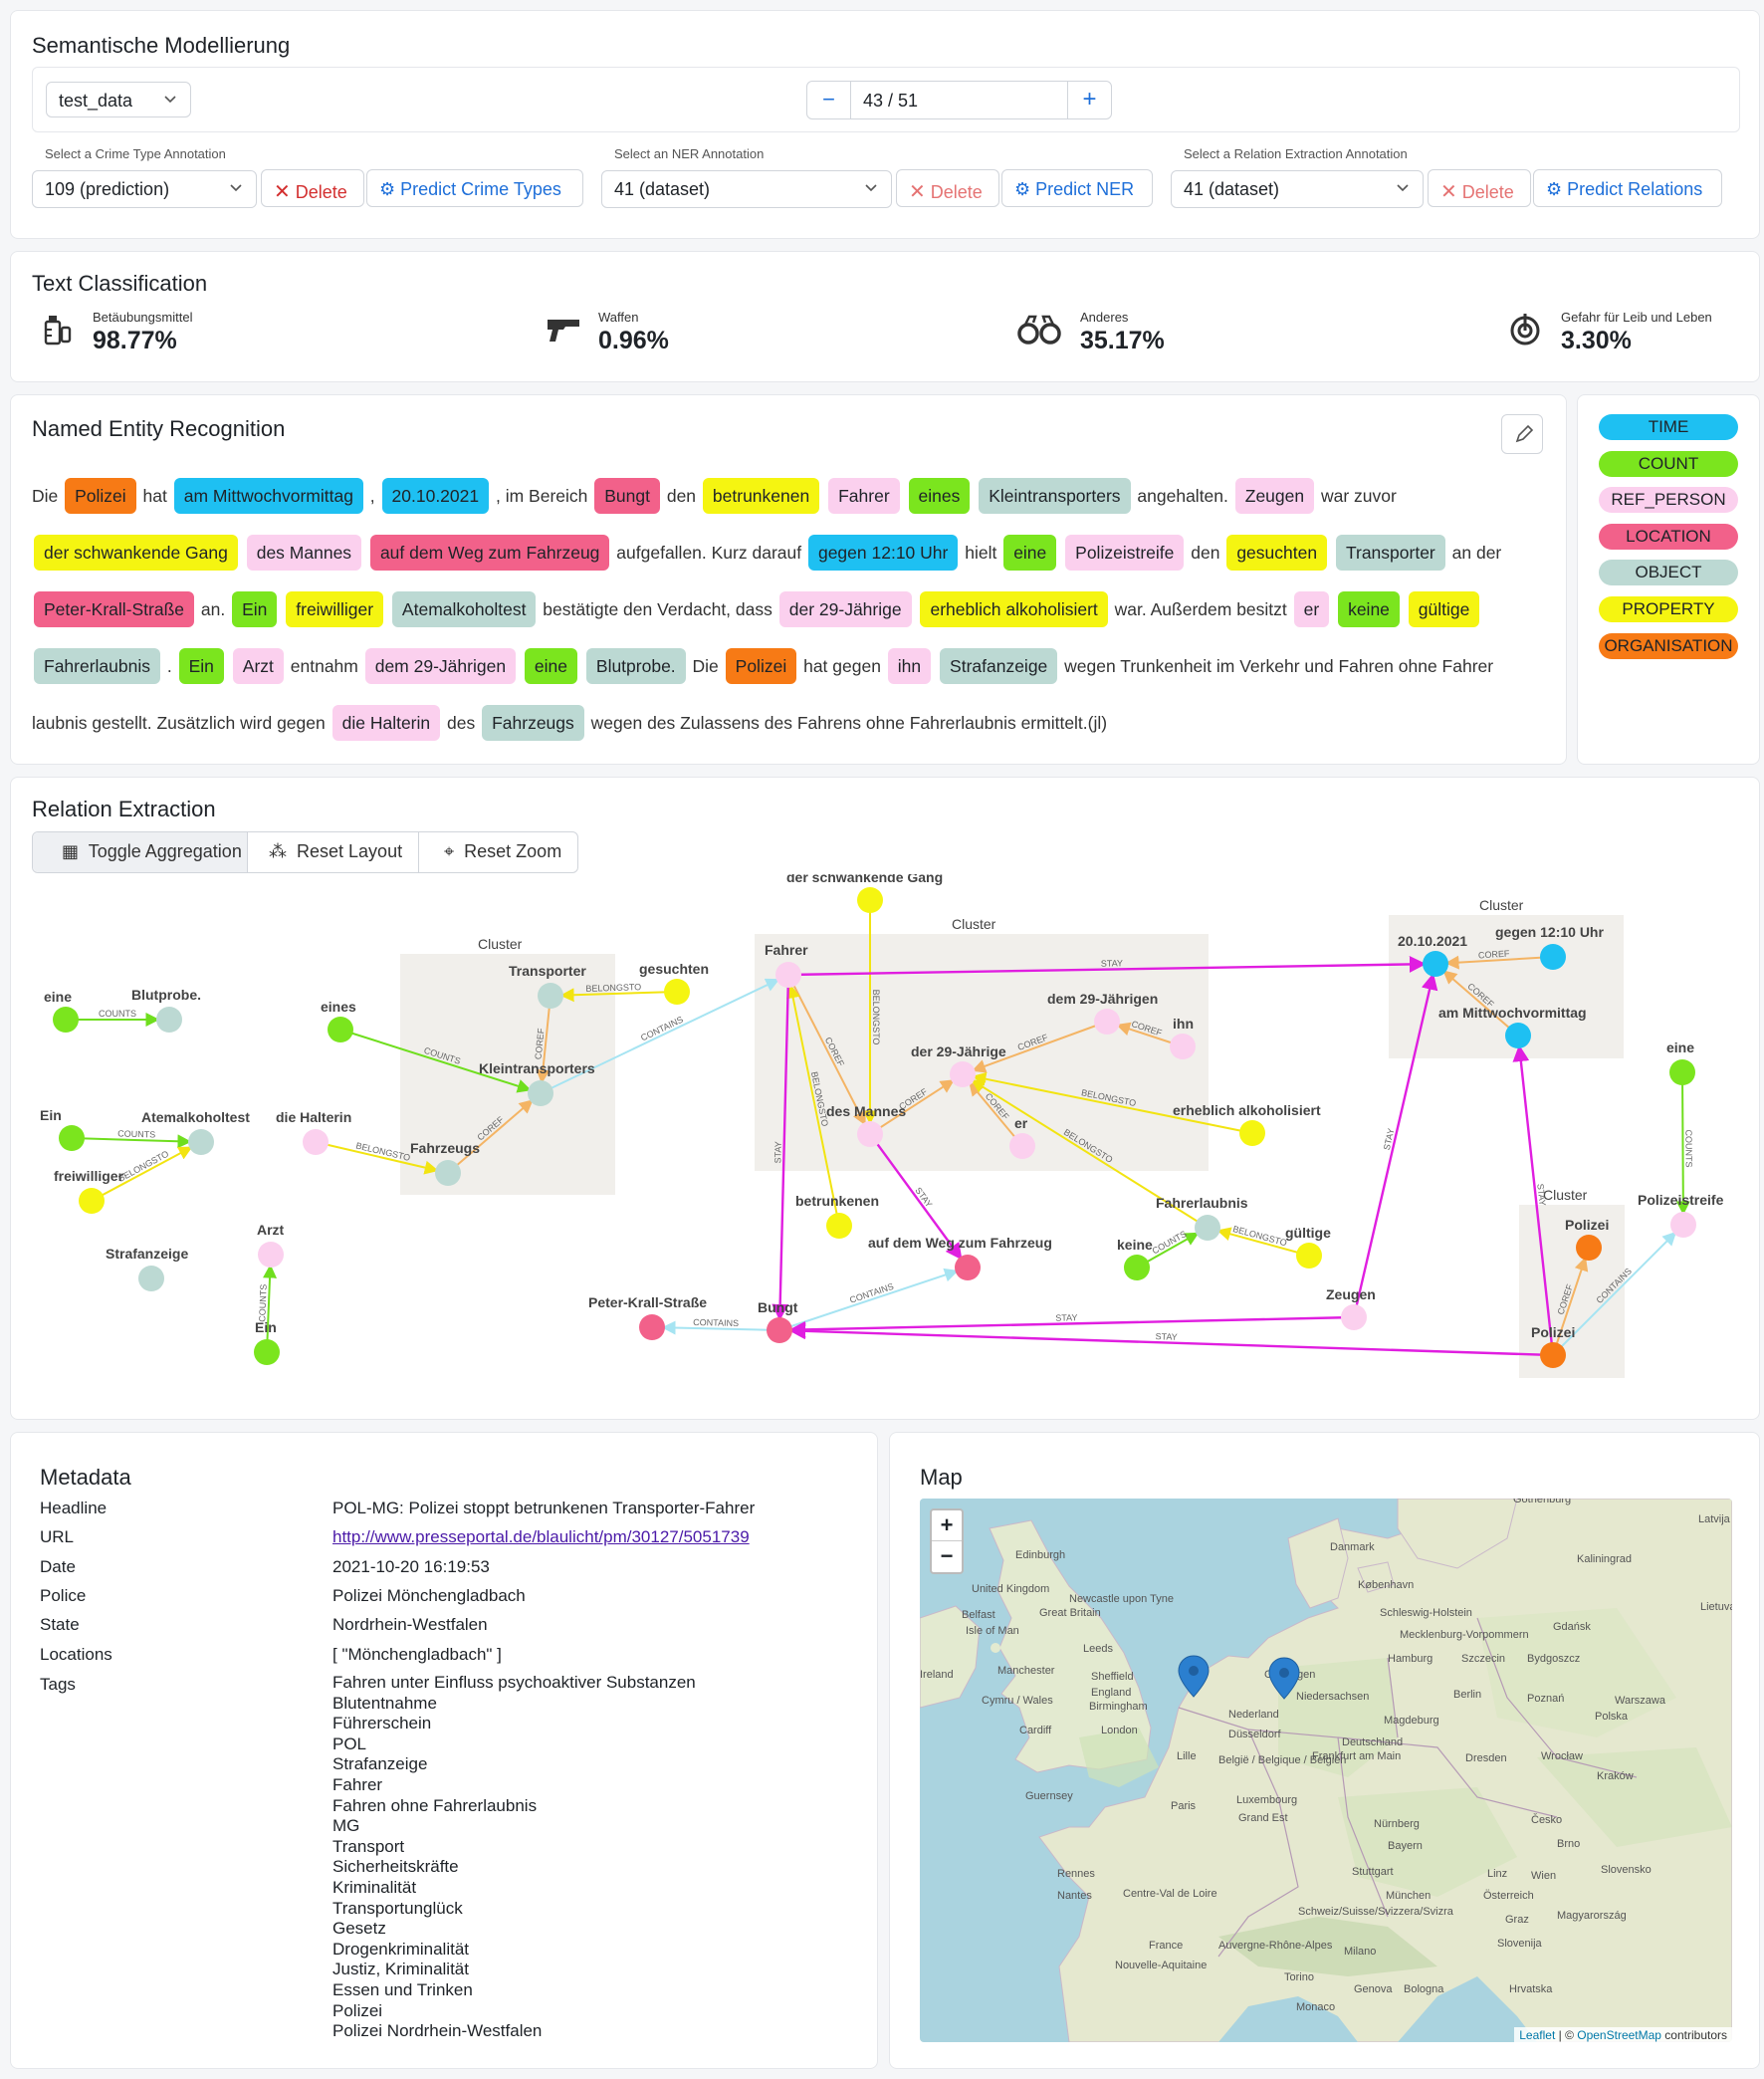 The height and width of the screenshot is (2079, 1764). What do you see at coordinates (1207, 1228) in the screenshot?
I see `graph-node-fahrerlaubnis` at bounding box center [1207, 1228].